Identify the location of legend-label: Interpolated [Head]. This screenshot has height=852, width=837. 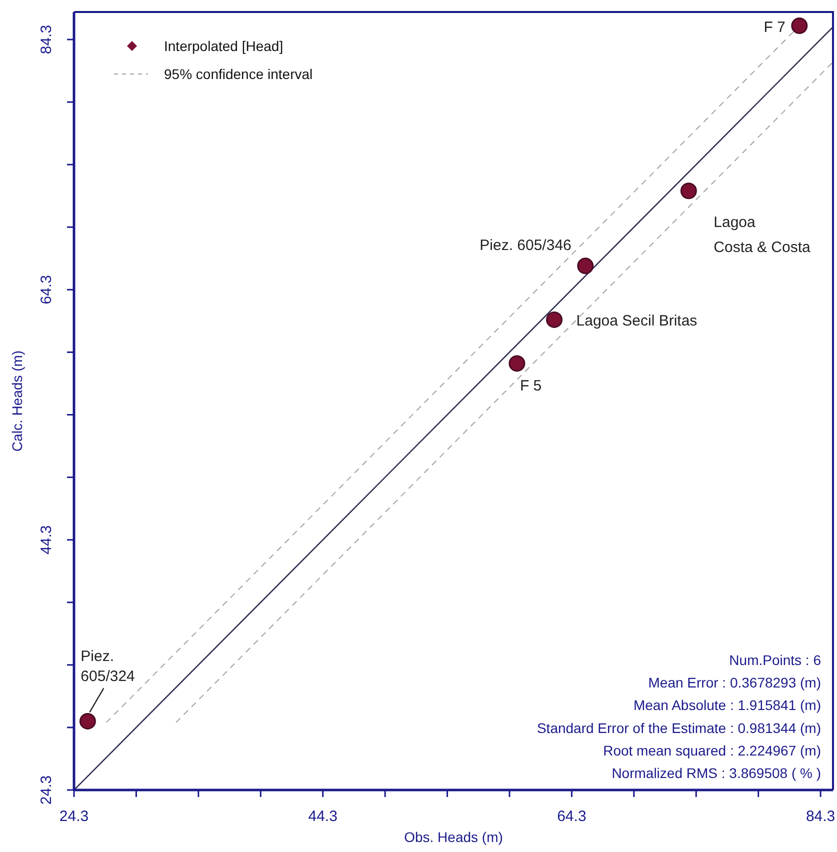
(224, 46).